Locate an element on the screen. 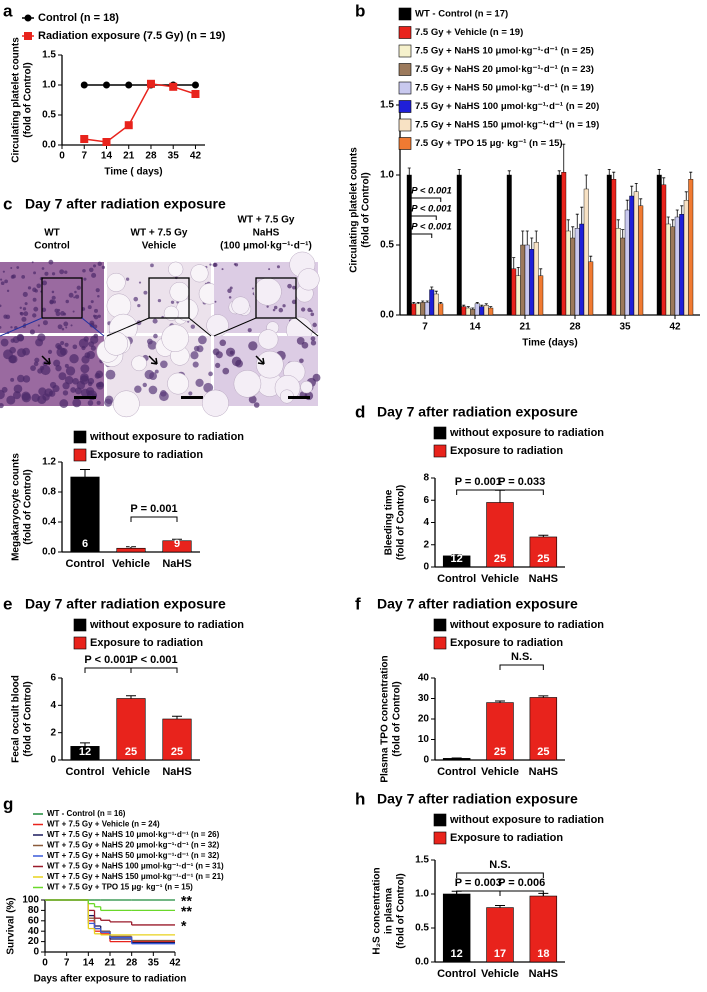 The image size is (707, 992). y-tick-label: 1.2 is located at coordinates (49, 462).